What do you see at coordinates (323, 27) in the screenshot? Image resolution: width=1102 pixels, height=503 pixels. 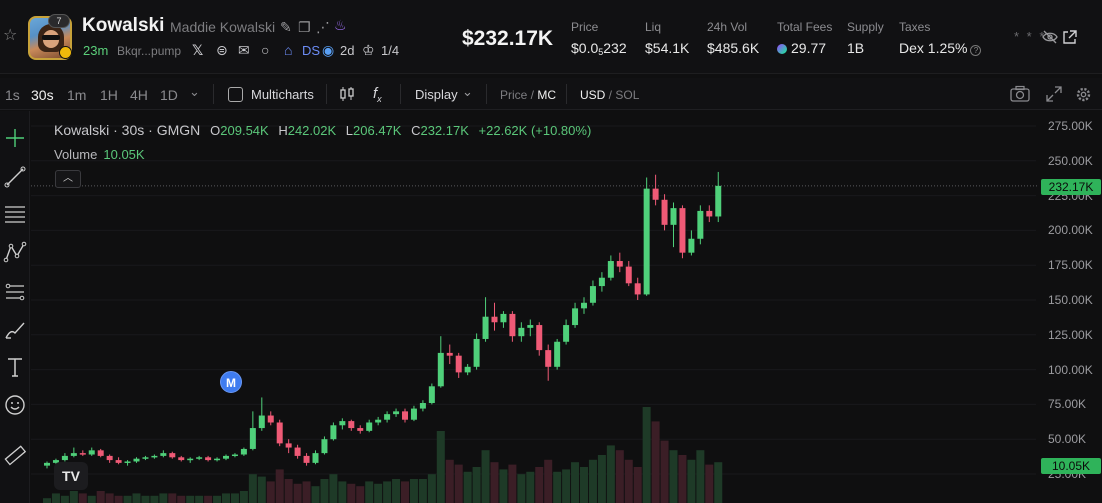 I see `share-icon: ⋰` at bounding box center [323, 27].